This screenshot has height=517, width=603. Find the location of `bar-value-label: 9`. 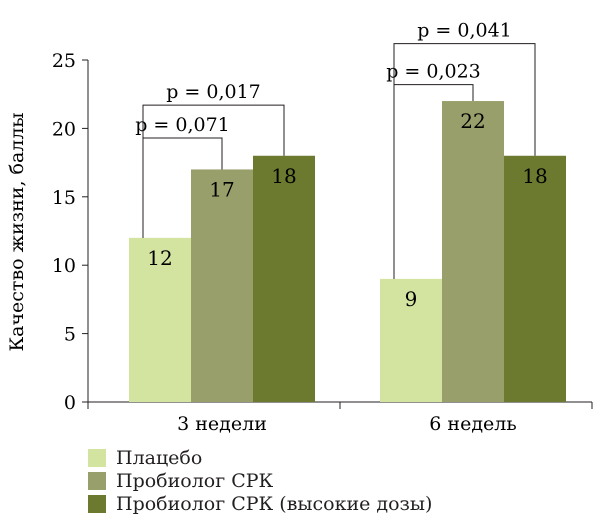

bar-value-label: 9 is located at coordinates (411, 299).